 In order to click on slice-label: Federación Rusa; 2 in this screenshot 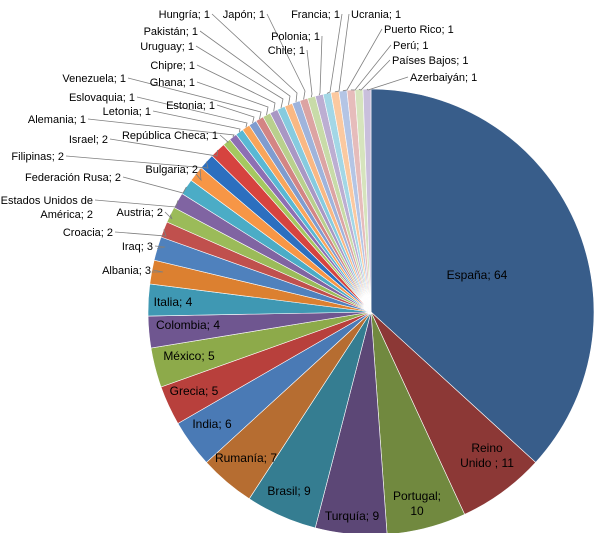, I will do `click(73, 178)`.